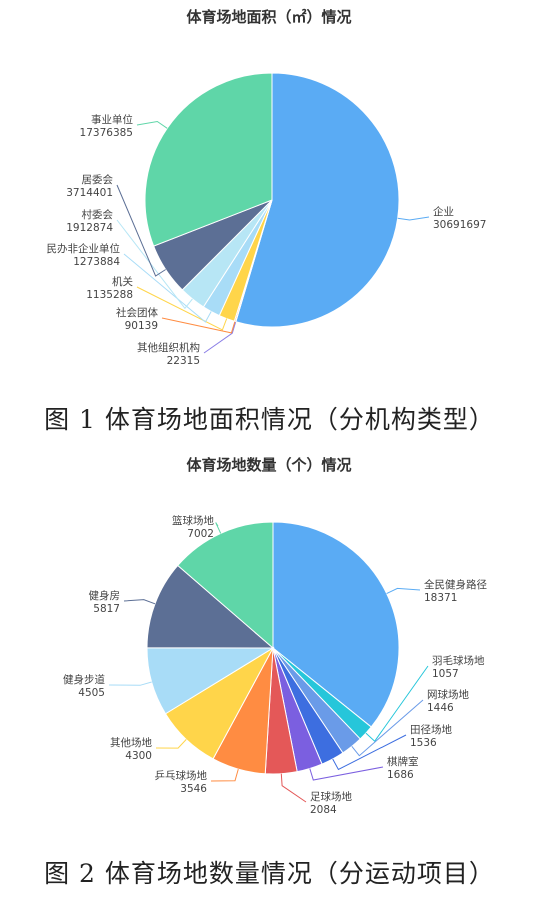 This screenshot has width=539, height=902. I want to click on chart-2-value-6: 3546, so click(193, 789).